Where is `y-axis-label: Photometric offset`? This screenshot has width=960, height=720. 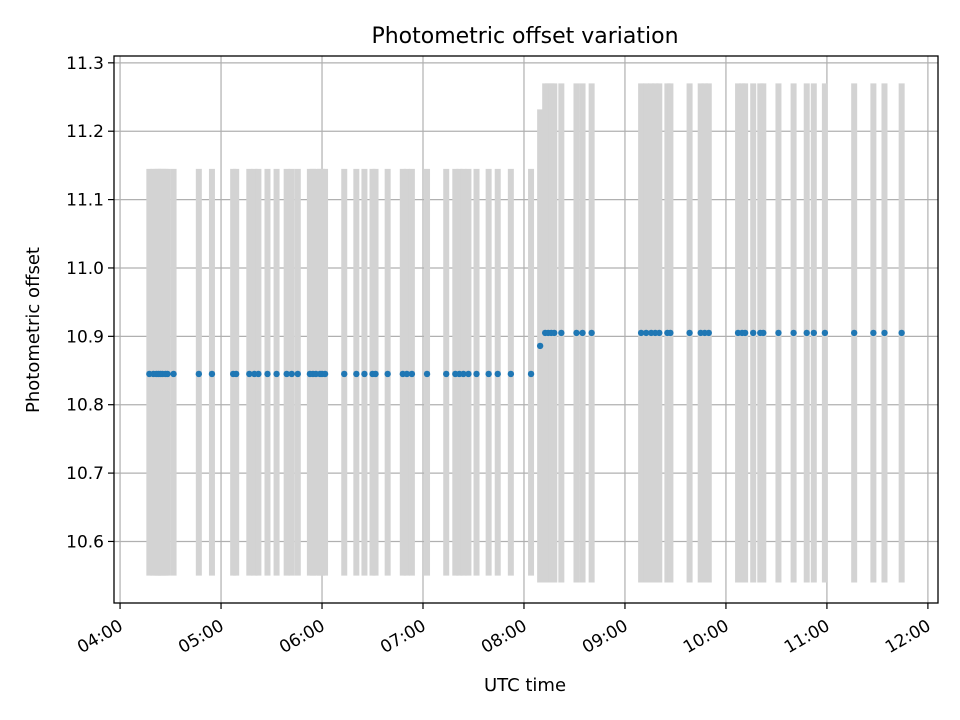
y-axis-label: Photometric offset is located at coordinates (33, 330).